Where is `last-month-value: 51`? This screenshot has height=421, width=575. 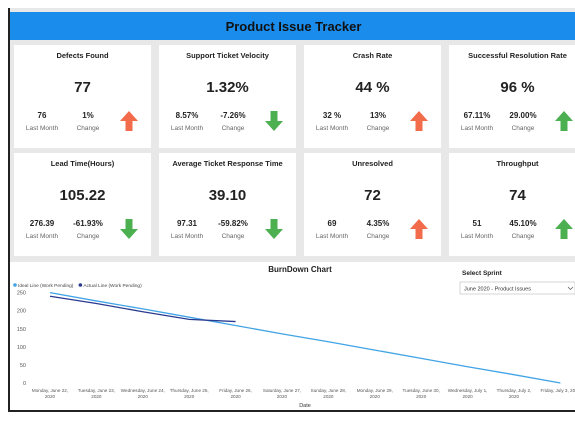 last-month-value: 51 is located at coordinates (477, 223).